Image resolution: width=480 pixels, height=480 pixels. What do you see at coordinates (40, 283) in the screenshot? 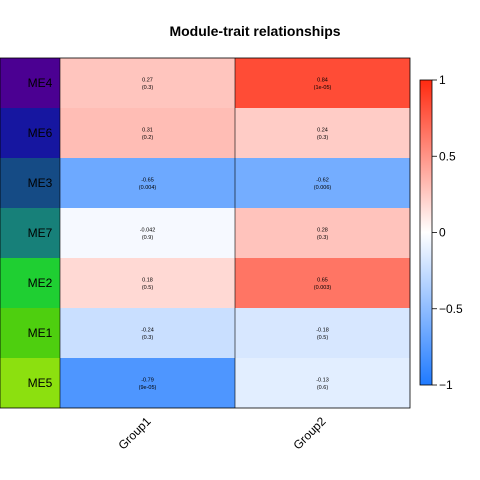
I see `row-label-me2: ME2` at bounding box center [40, 283].